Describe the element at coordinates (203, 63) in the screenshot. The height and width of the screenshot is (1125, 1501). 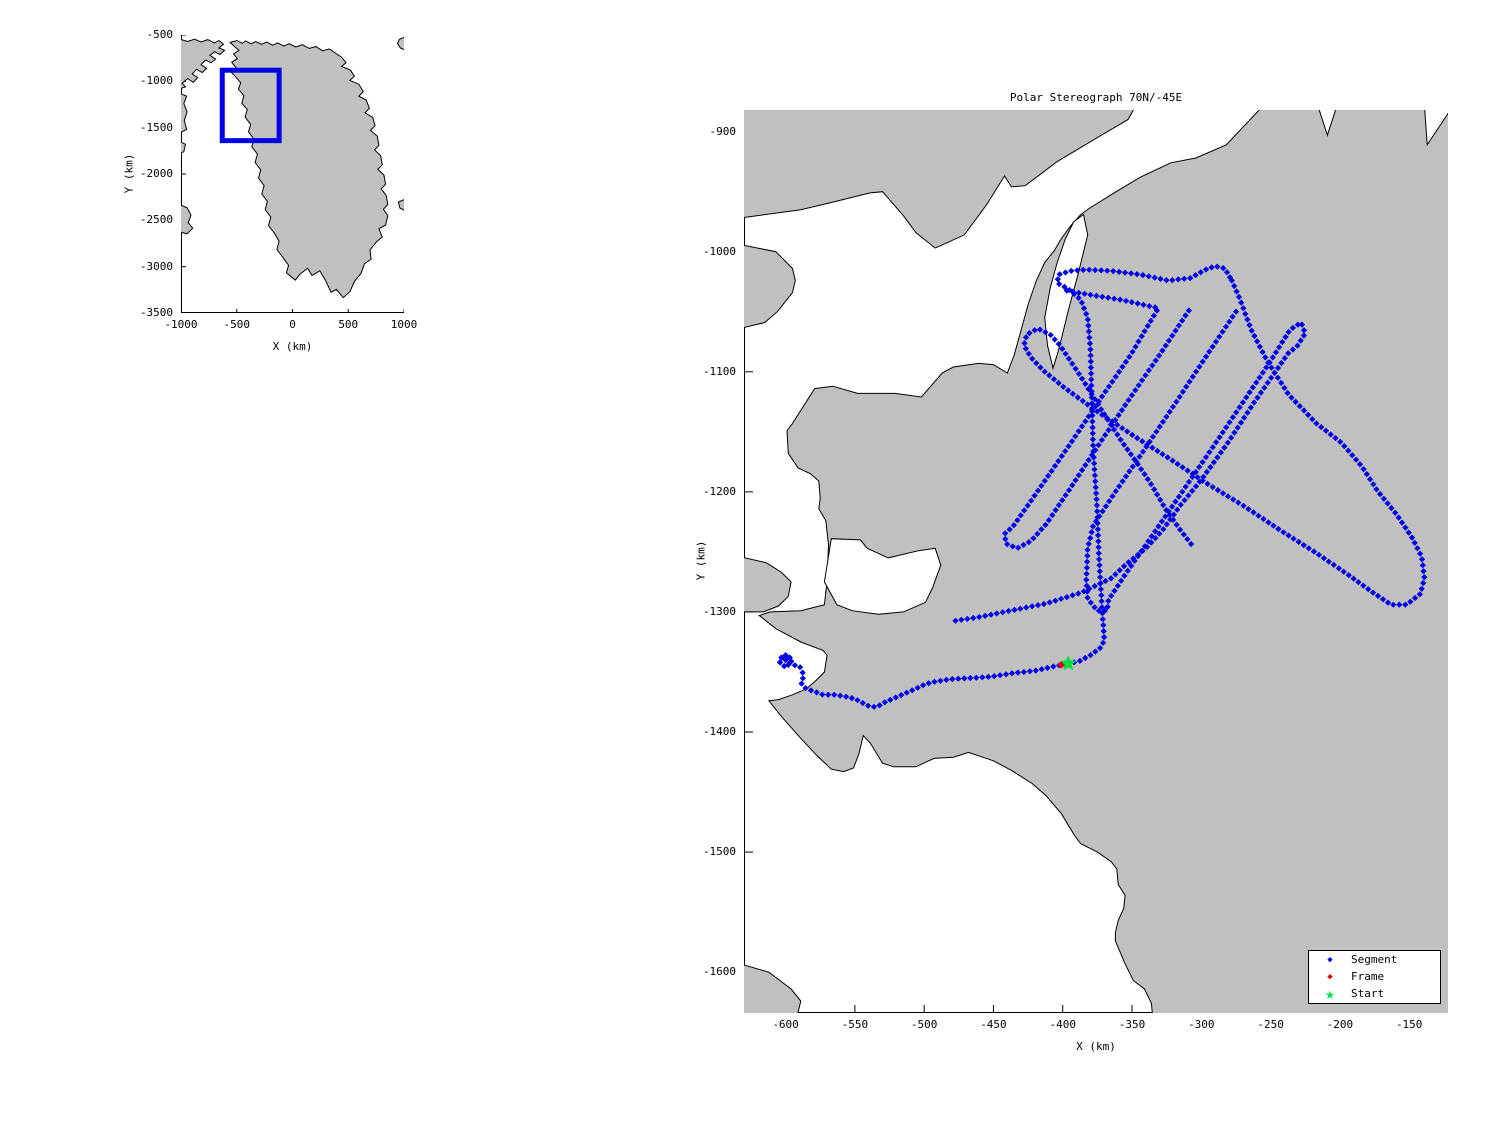
I see `land-polygon` at that location.